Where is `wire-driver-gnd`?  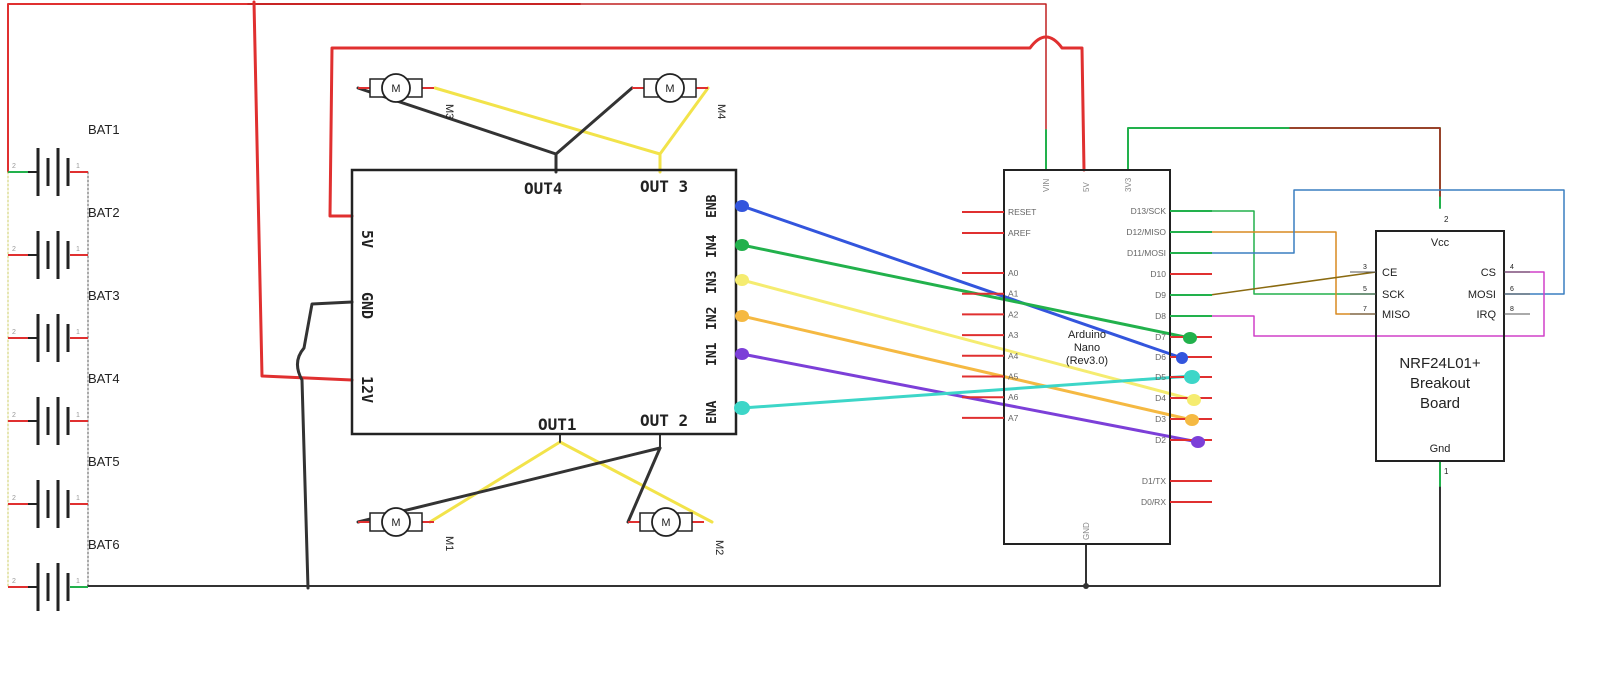
wire-driver-gnd is located at coordinates (325, 445).